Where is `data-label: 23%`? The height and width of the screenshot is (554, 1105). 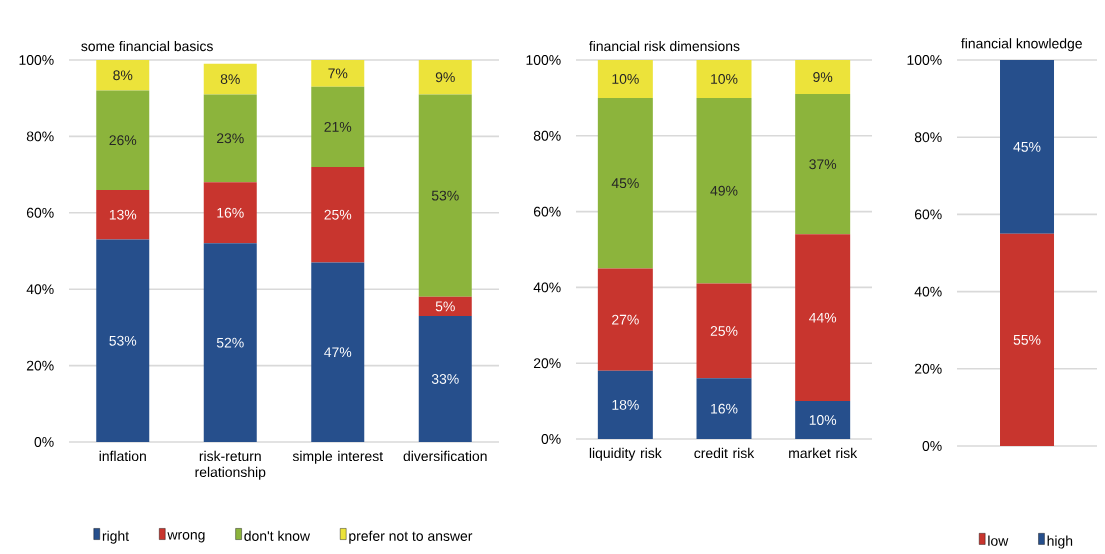
data-label: 23% is located at coordinates (230, 138).